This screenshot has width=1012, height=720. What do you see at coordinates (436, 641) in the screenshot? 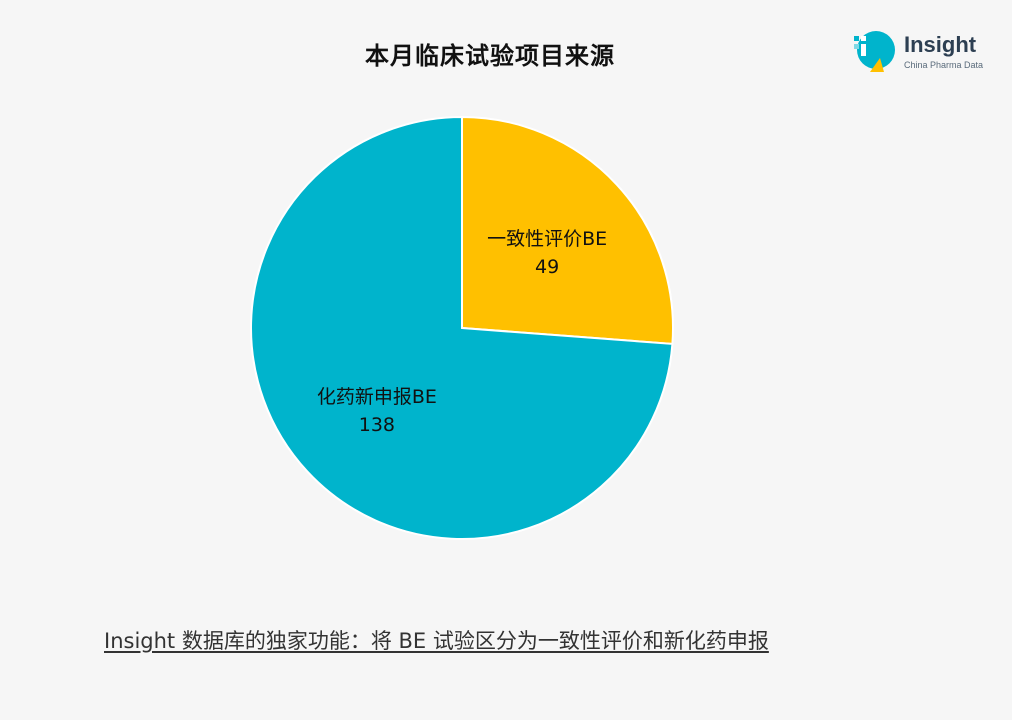
I see `footnote: Insight 数据库的独家功能：将 BE 试验区分为一致性评价和新化药申报` at bounding box center [436, 641].